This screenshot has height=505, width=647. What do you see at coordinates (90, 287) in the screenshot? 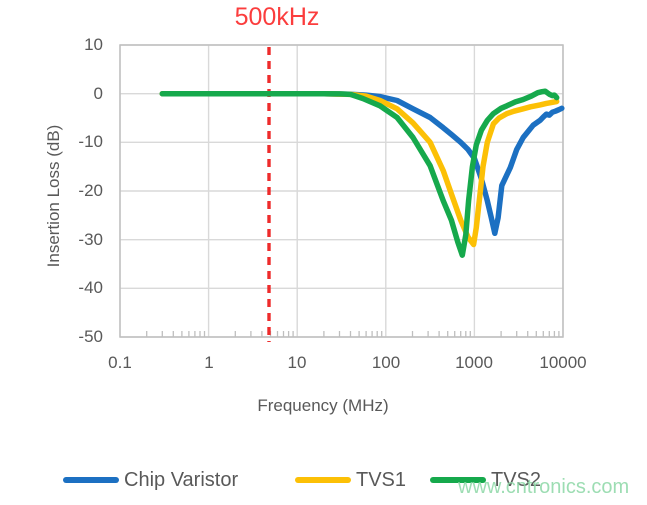
I see `y-tick-label: -40` at bounding box center [90, 287].